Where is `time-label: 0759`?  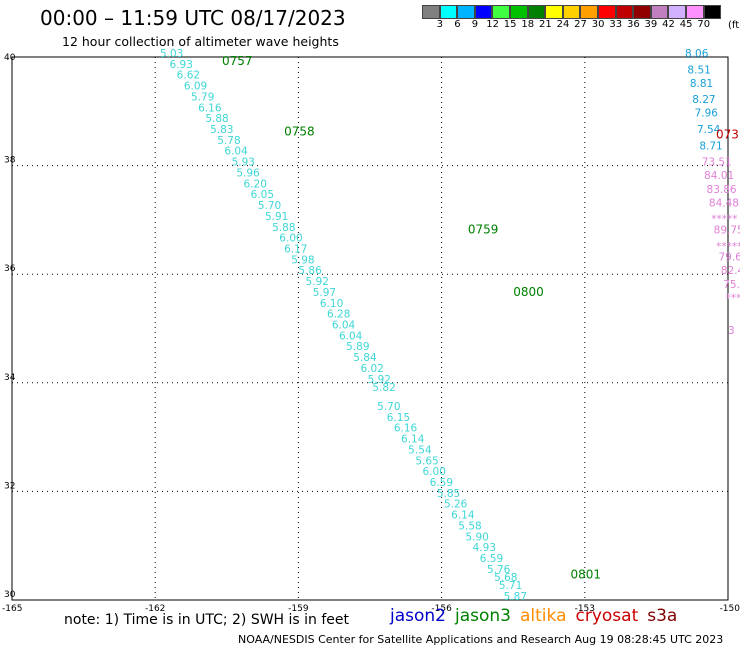
time-label: 0759 is located at coordinates (483, 229).